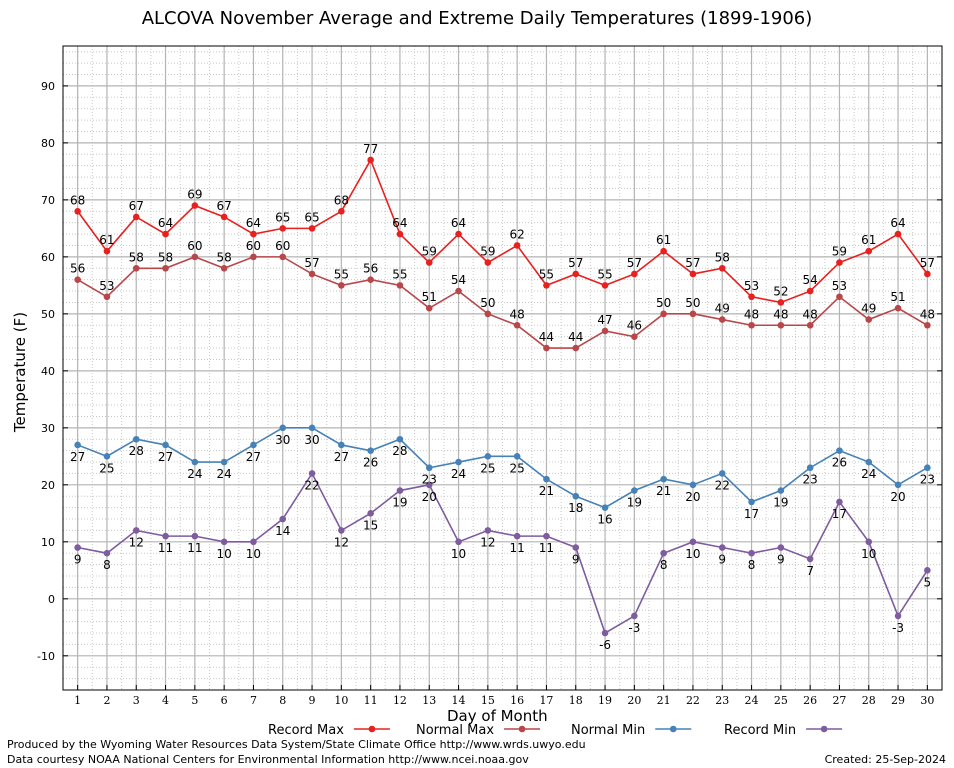 This screenshot has width=954, height=768. Describe the element at coordinates (663, 491) in the screenshot. I see `data-label: 21` at that location.